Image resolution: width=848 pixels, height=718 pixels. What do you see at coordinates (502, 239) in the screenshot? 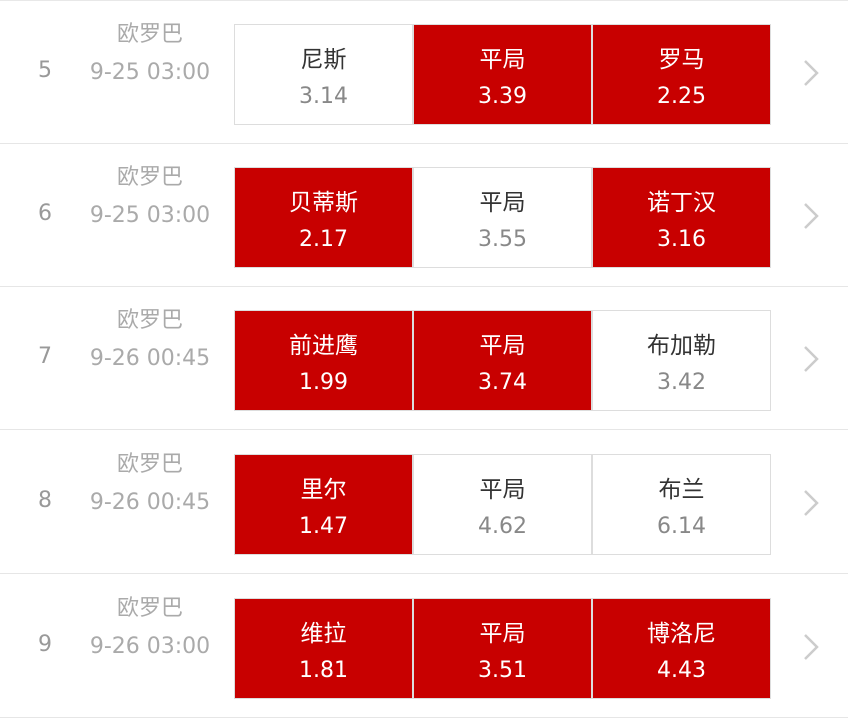
I see `option-odds: 3.55` at bounding box center [502, 239].